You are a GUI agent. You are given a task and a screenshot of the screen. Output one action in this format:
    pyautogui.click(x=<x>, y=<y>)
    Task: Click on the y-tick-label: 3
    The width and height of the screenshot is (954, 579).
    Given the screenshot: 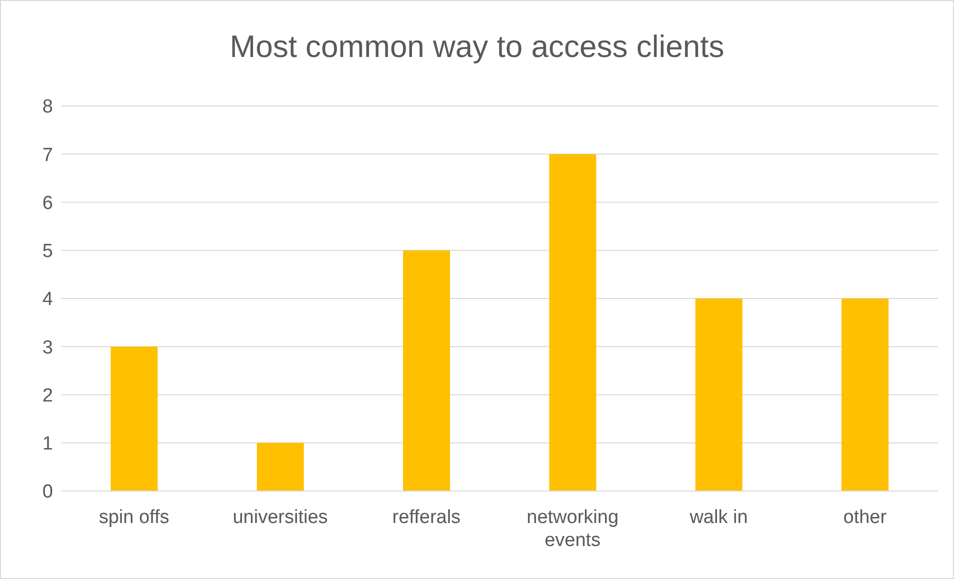 What is the action you would take?
    pyautogui.click(x=47, y=347)
    